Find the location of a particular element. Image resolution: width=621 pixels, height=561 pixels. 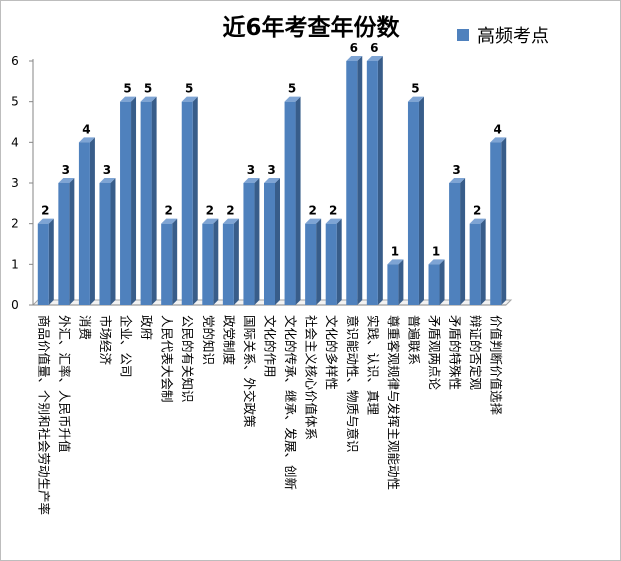

category-label: 辩证的否定观 is located at coordinates (475, 353).